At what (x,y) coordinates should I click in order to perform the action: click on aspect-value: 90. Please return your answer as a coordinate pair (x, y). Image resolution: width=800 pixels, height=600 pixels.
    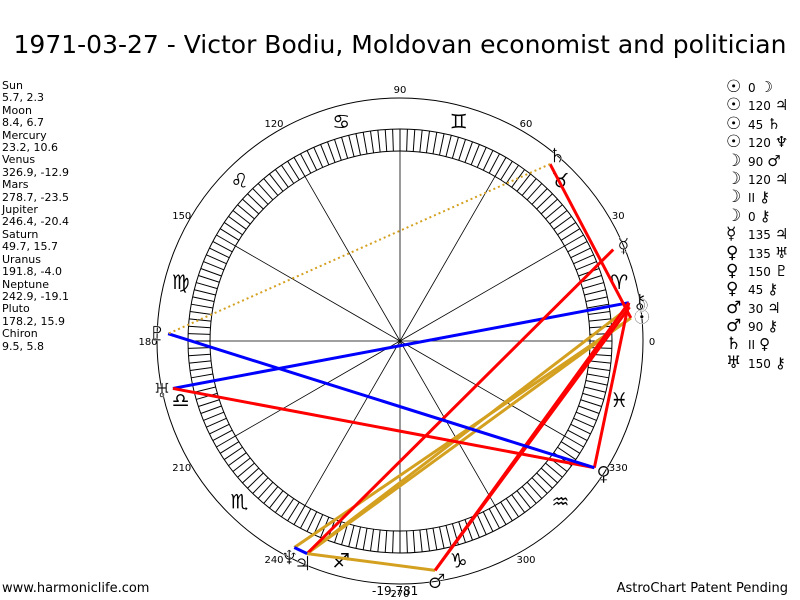
    Looking at the image, I should click on (756, 327).